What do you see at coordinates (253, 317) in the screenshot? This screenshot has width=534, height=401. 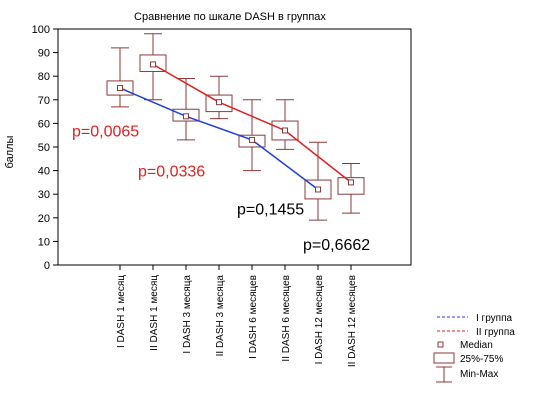 I see `x-tick-label: I DASH 6 месяцев` at bounding box center [253, 317].